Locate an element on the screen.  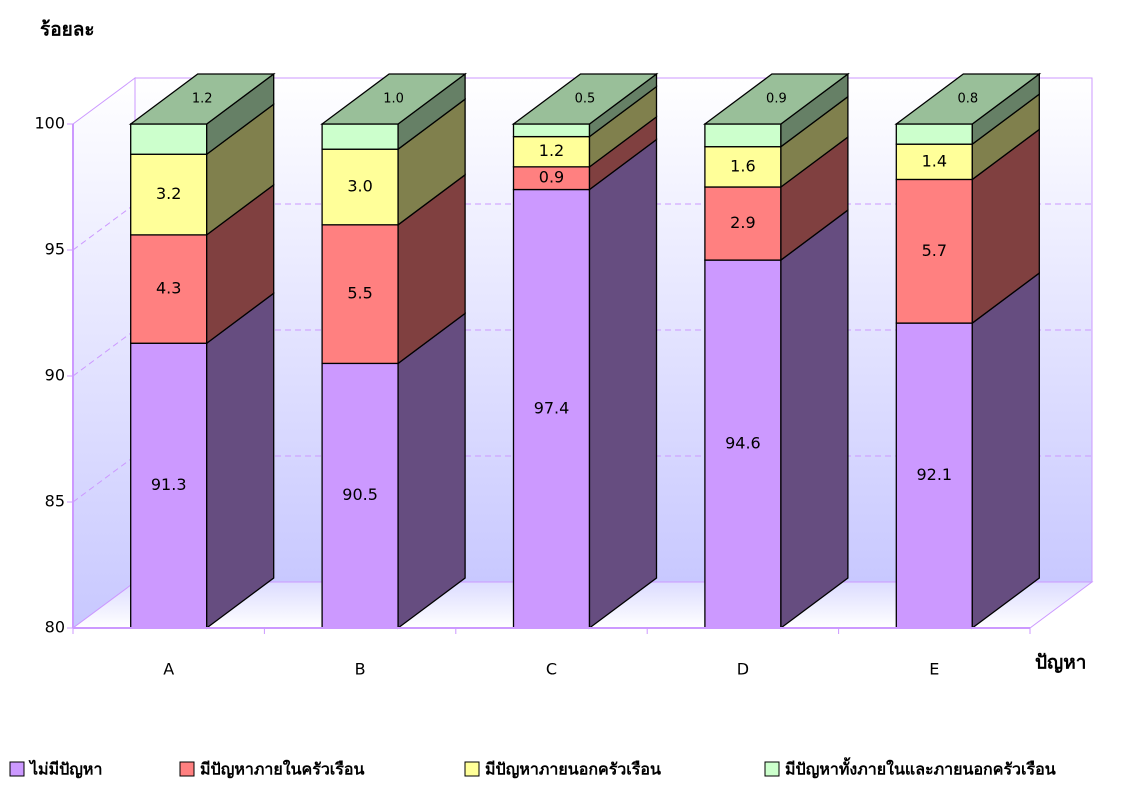
value-label: 3.0 is located at coordinates (359, 186).